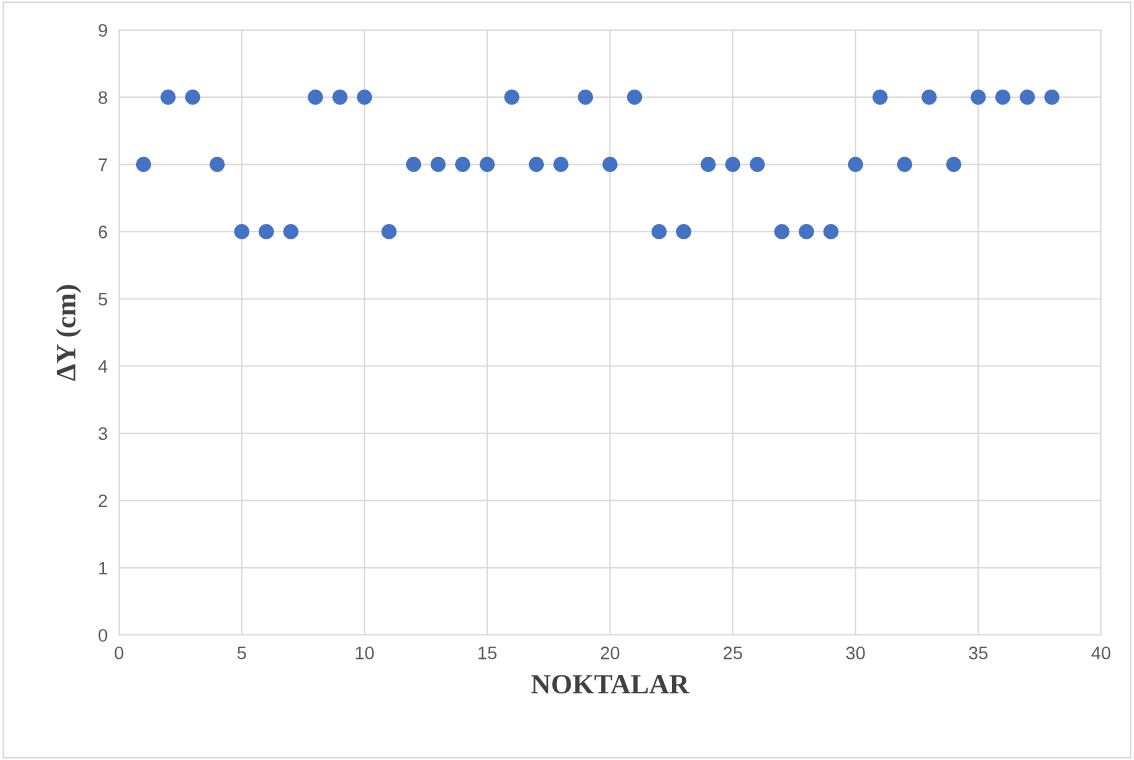 Image resolution: width=1134 pixels, height=760 pixels. I want to click on x-tick-label: 10, so click(364, 653).